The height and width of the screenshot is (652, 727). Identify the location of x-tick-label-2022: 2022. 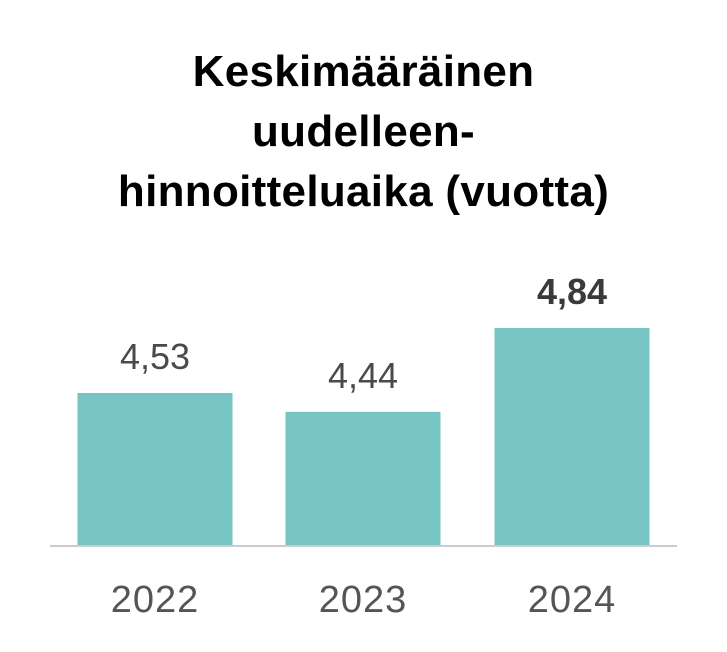
(155, 600).